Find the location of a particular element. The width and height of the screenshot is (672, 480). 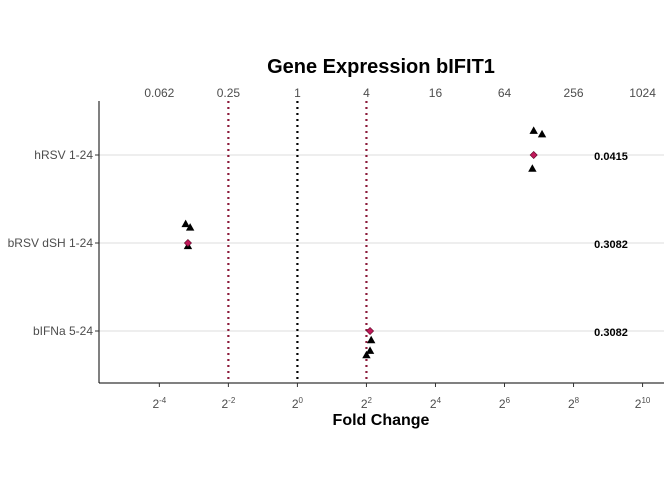

top-tick-label: 1 is located at coordinates (297, 93).